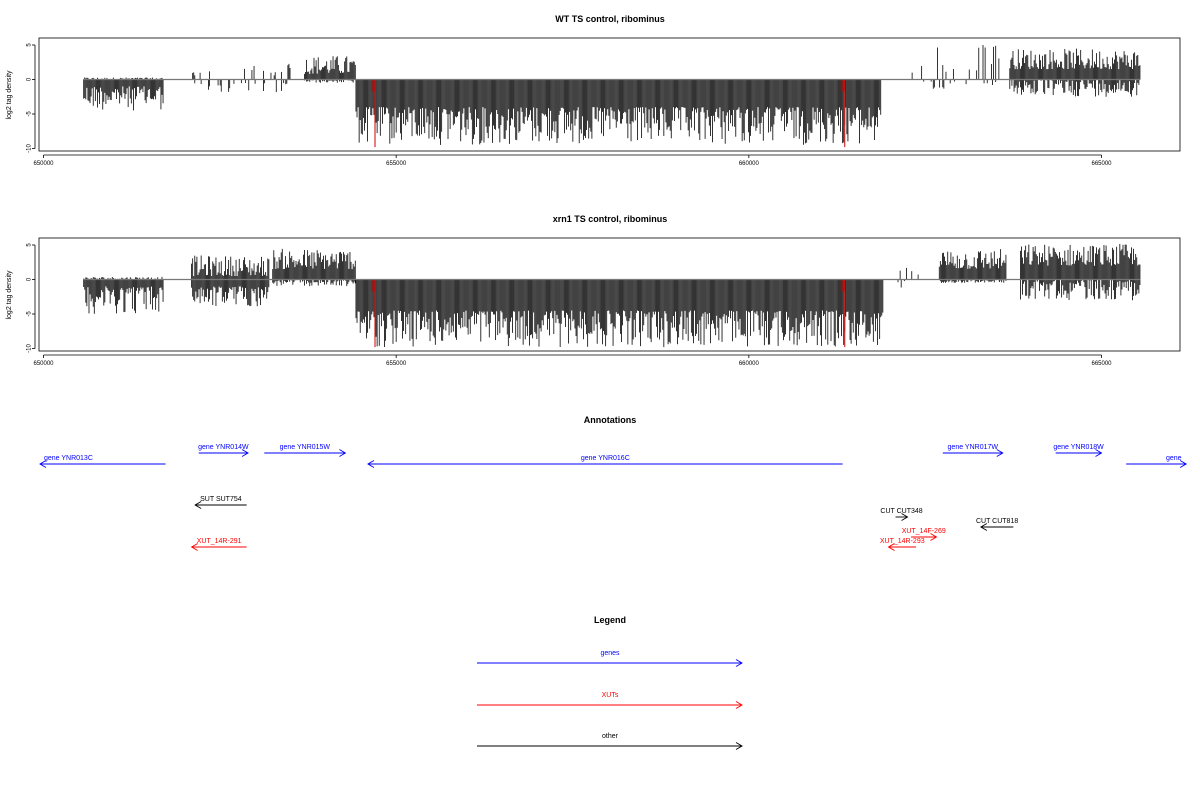 This screenshot has height=800, width=1200. I want to click on wt-plot-frame, so click(609, 94).